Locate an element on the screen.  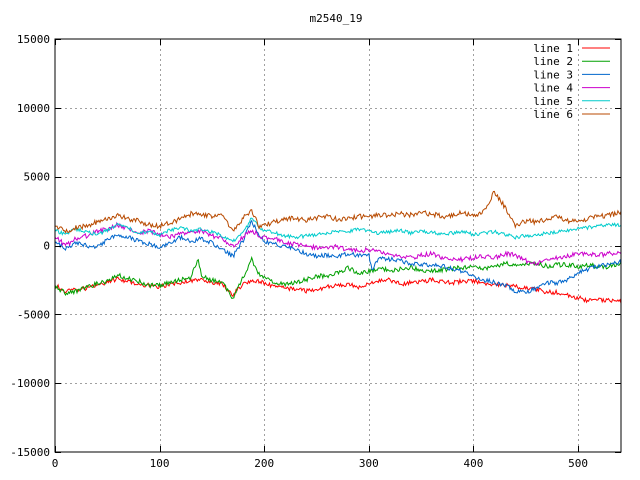
x-tick-label: 100 is located at coordinates (160, 463).